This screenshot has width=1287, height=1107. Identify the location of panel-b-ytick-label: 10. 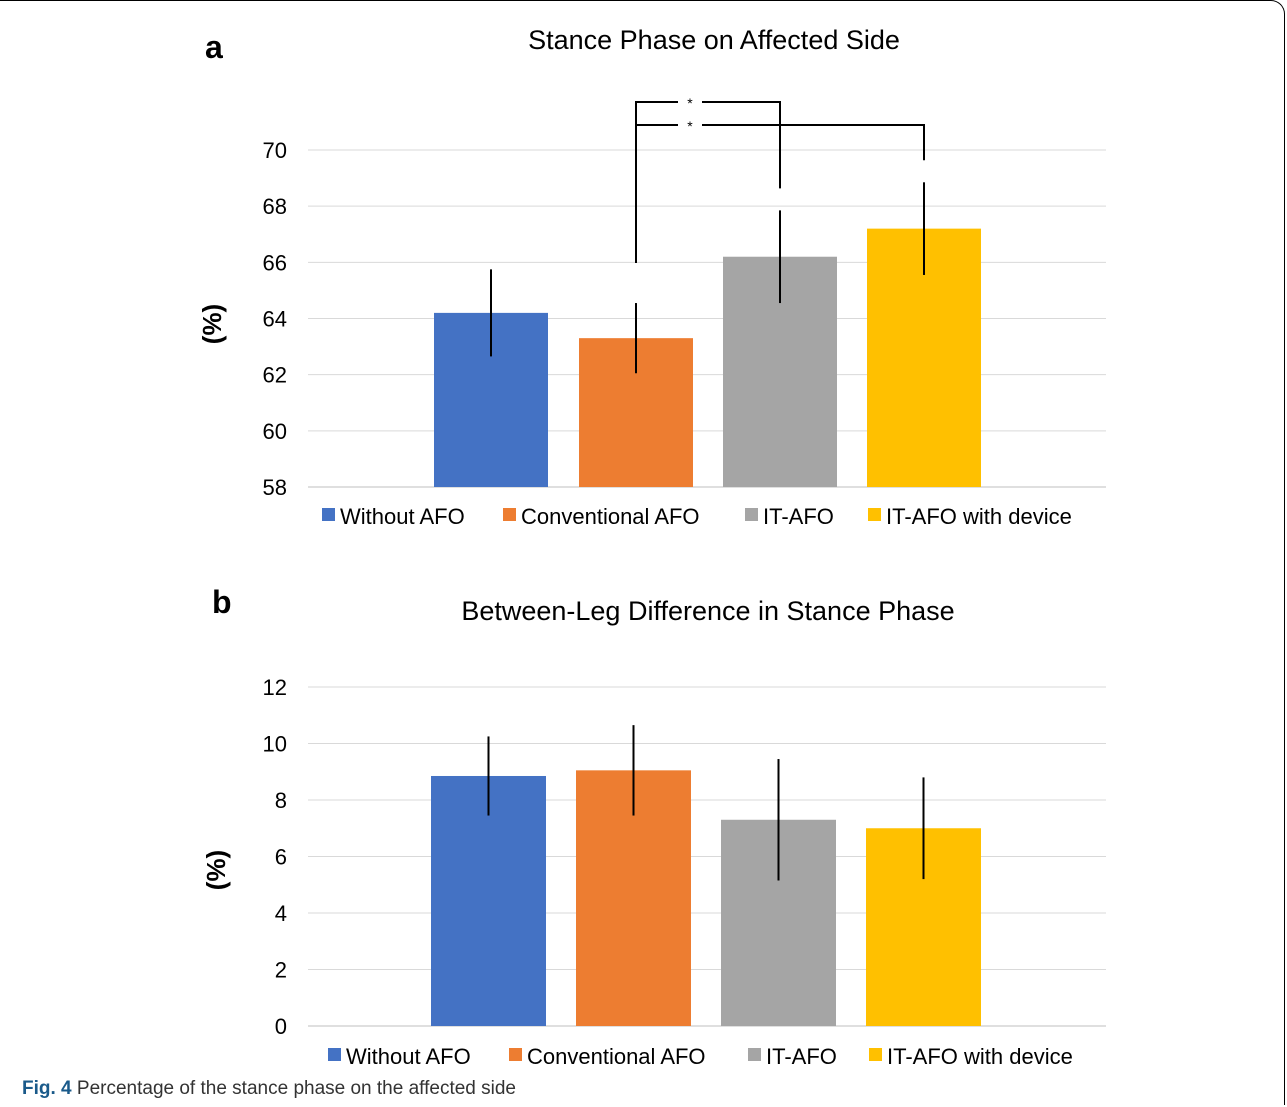
(275, 744).